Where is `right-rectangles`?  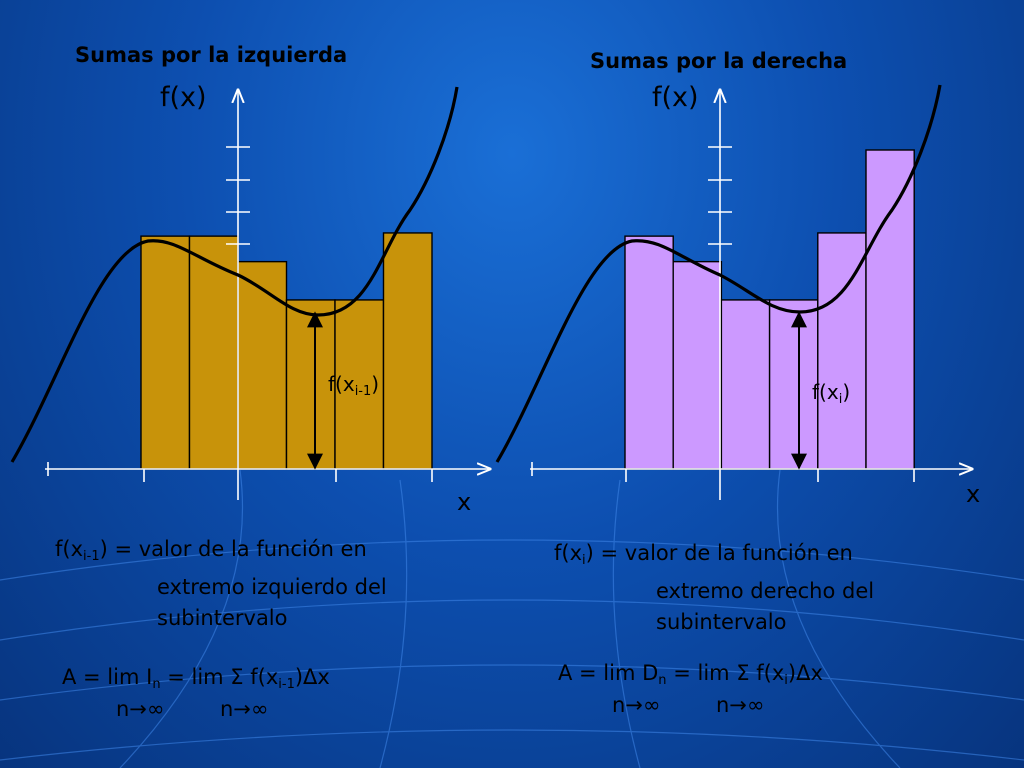
right-rectangles is located at coordinates (769, 309).